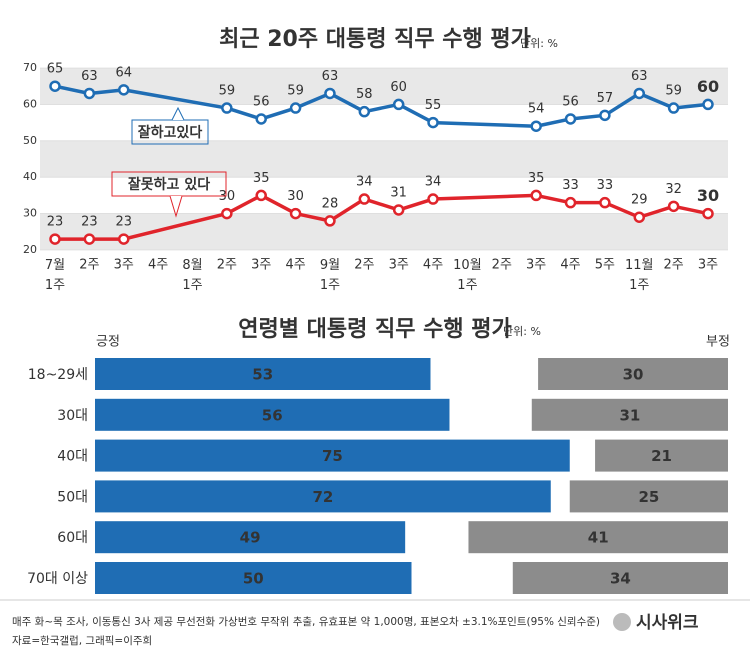 This screenshot has width=750, height=660. I want to click on x-tick-label: 9월 1주, so click(330, 275).